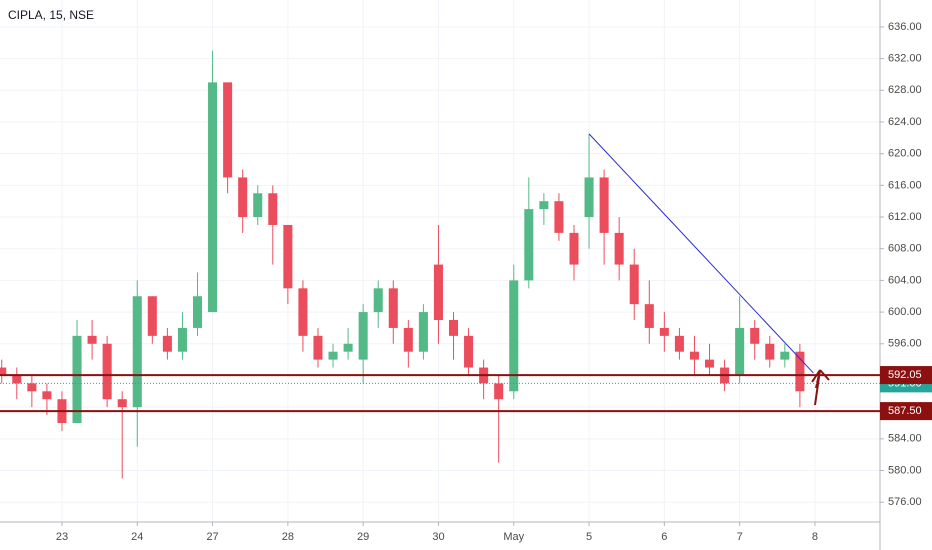  What do you see at coordinates (664, 537) in the screenshot?
I see `x-tick-label: 6` at bounding box center [664, 537].